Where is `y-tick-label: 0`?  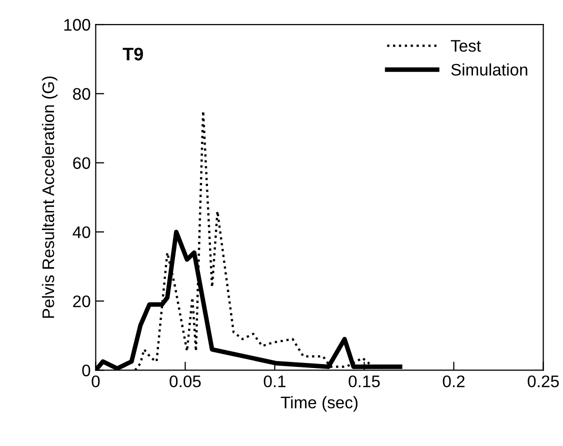 y-tick-label: 0 is located at coordinates (86, 370).